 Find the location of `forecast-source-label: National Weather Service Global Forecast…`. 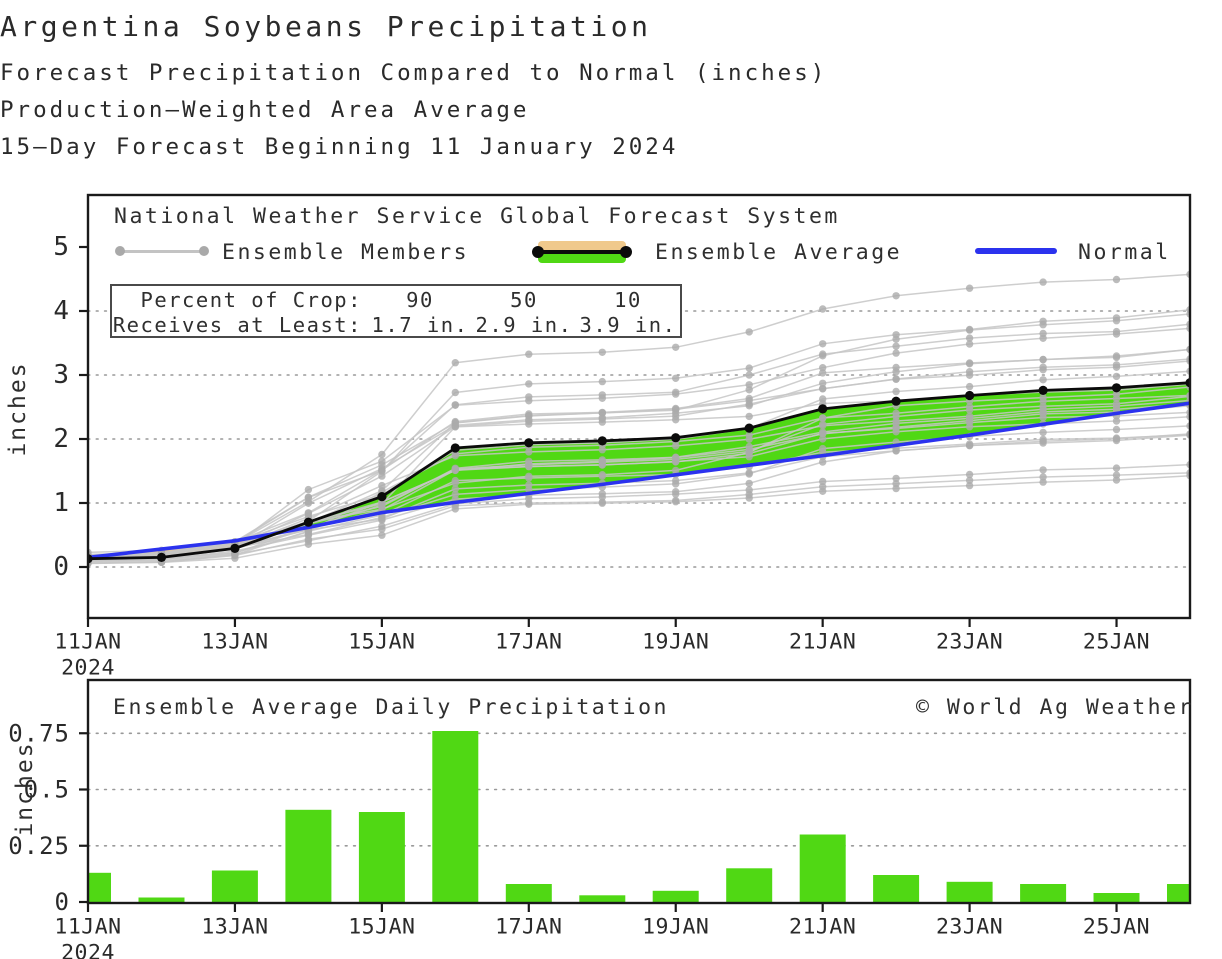

forecast-source-label: National Weather Service Global Forecast… is located at coordinates (477, 216).